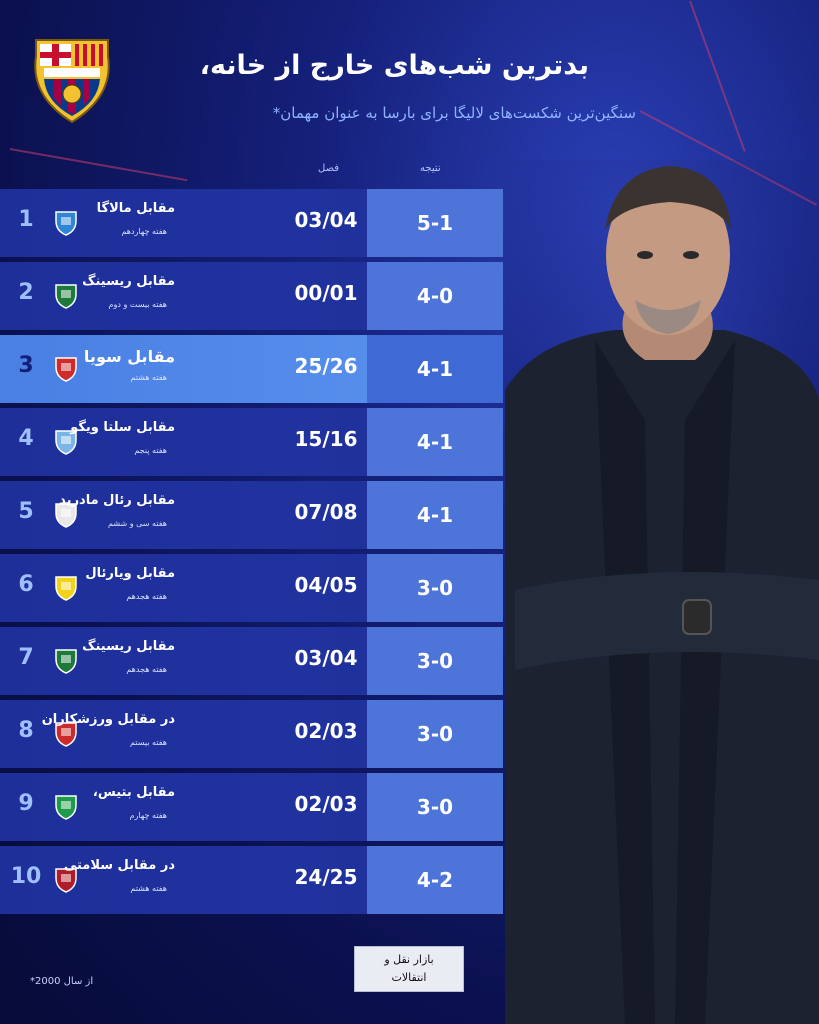 The height and width of the screenshot is (1024, 819). What do you see at coordinates (66, 807) in the screenshot?
I see `betis-crest-icon` at bounding box center [66, 807].